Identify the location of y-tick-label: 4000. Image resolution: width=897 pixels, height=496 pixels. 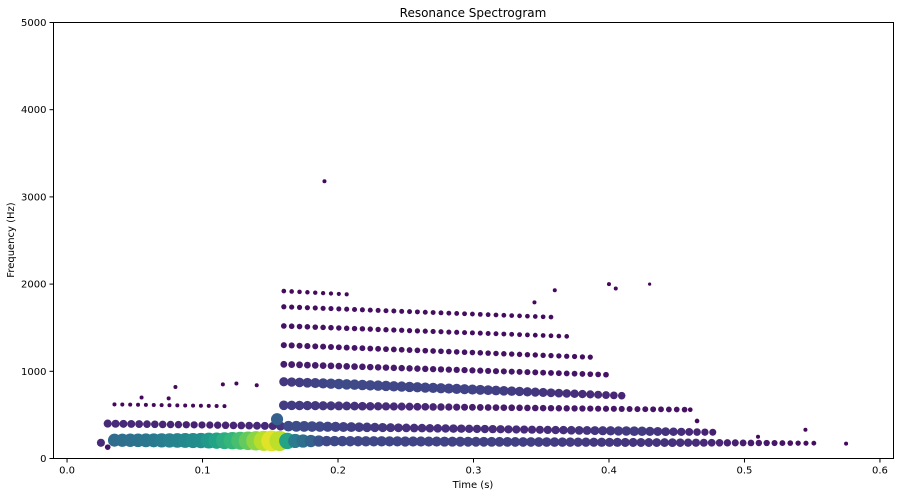
(33, 110).